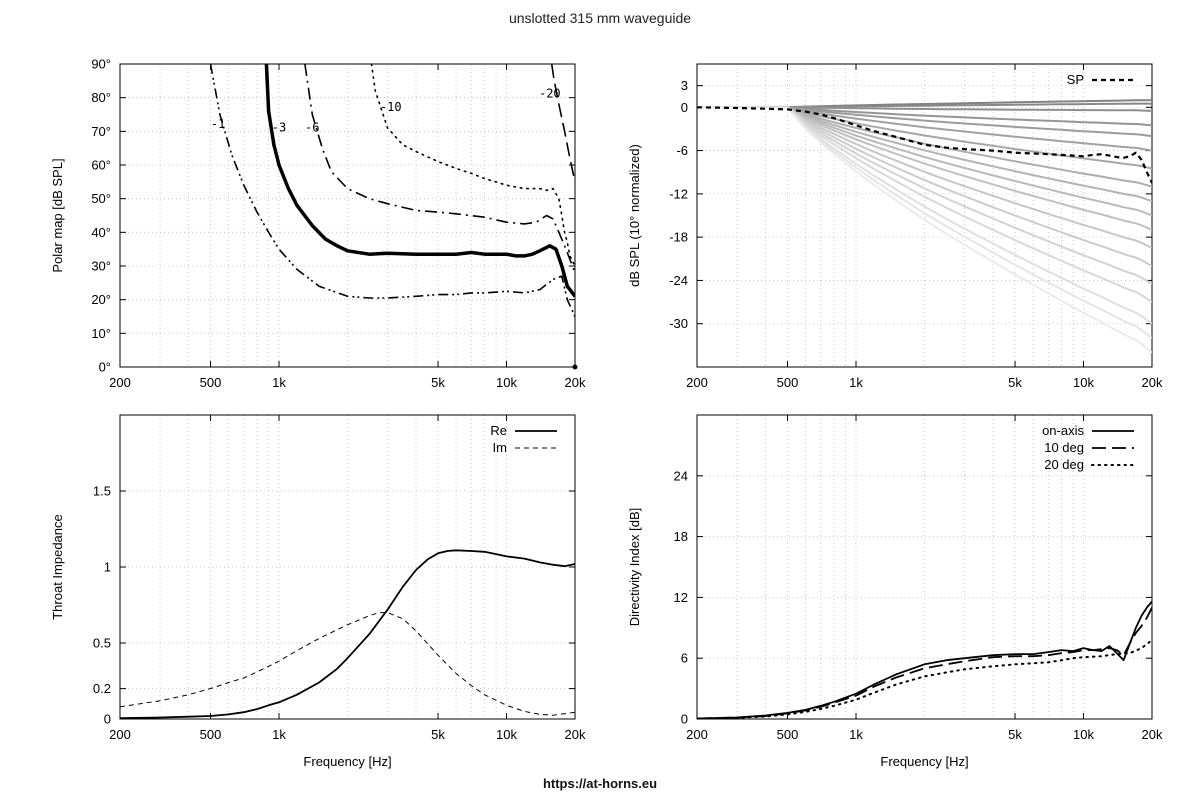 The width and height of the screenshot is (1200, 800). Describe the element at coordinates (575, 367) in the screenshot. I see `data-point` at that location.